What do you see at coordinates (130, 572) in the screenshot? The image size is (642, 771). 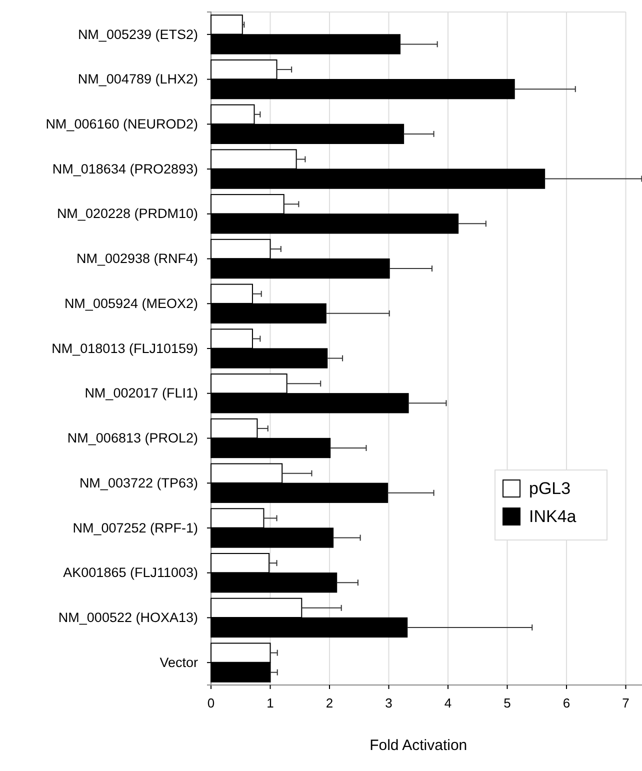 I see `y-tick-label: AK001865 (FLJ11003)` at bounding box center [130, 572].